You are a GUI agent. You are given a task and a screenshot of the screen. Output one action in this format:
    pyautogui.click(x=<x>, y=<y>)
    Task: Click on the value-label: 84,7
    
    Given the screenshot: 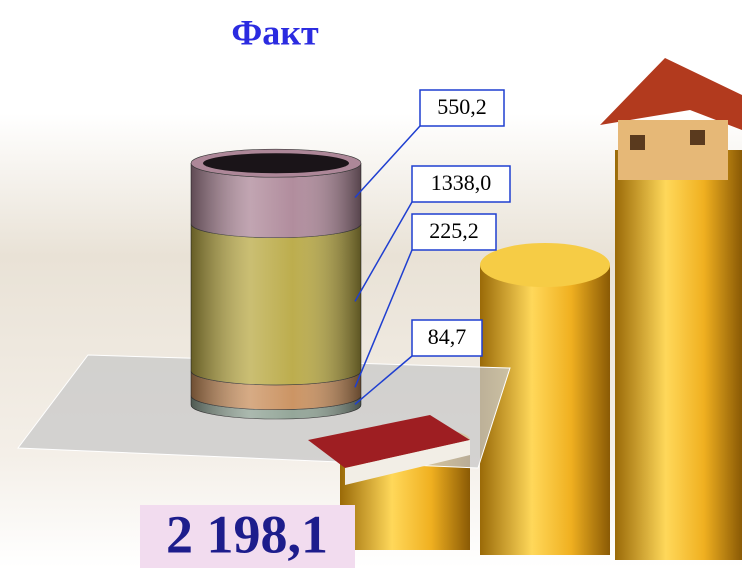 What is the action you would take?
    pyautogui.click(x=447, y=336)
    